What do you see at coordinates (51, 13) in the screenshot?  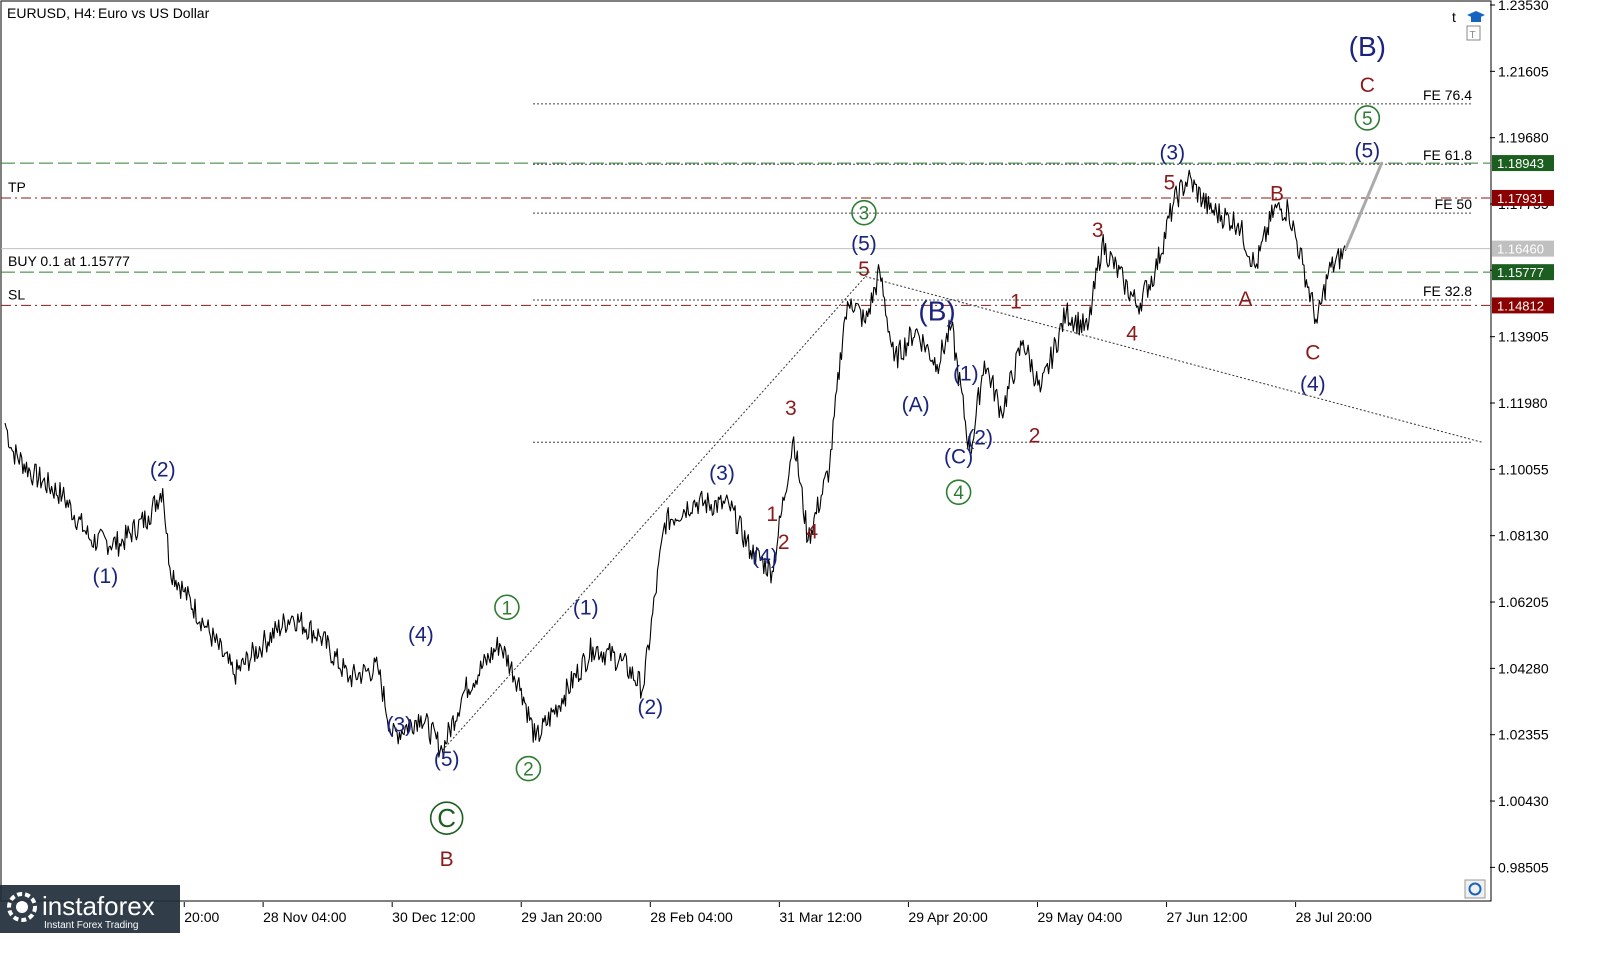 I see `chart-symbol: EURUSD, H4:` at bounding box center [51, 13].